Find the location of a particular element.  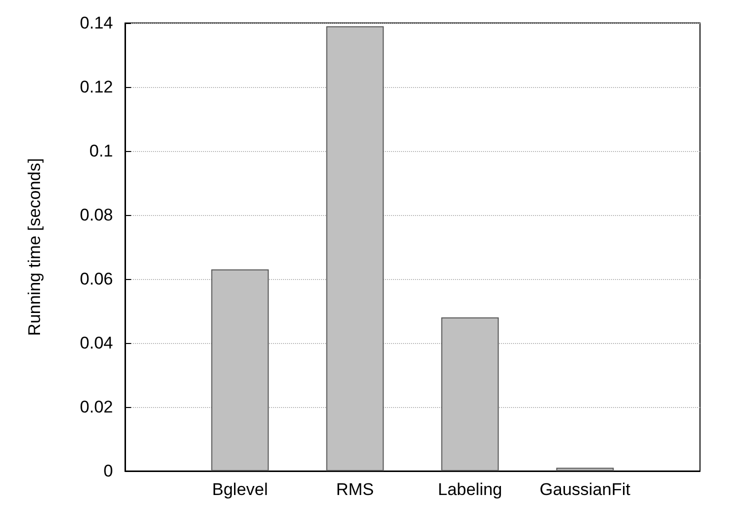

x-tick-label: Labeling is located at coordinates (470, 489).